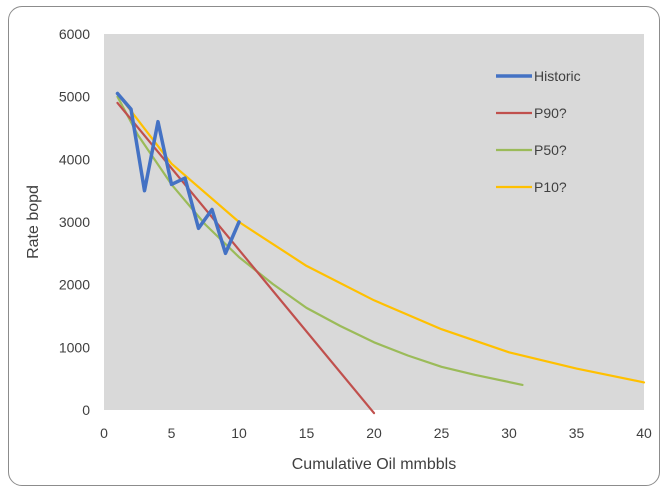  I want to click on x-tick-label: 25, so click(442, 433).